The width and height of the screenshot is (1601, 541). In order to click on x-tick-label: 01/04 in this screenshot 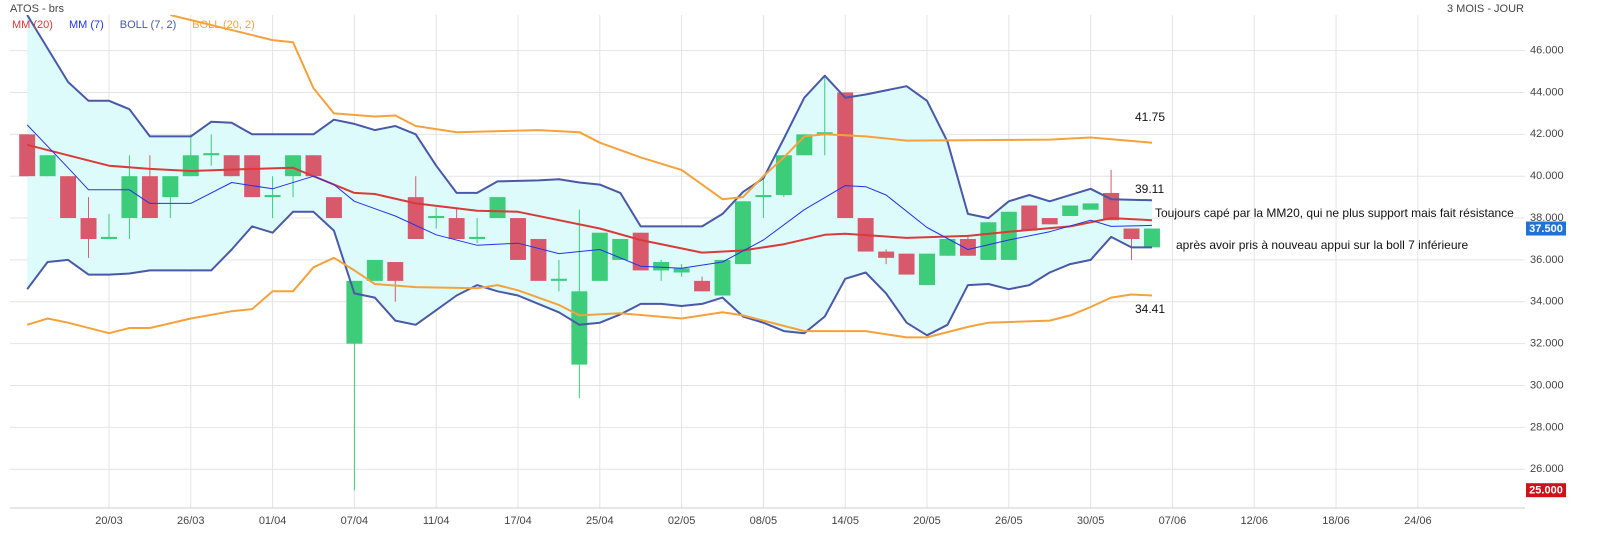, I will do `click(273, 521)`.